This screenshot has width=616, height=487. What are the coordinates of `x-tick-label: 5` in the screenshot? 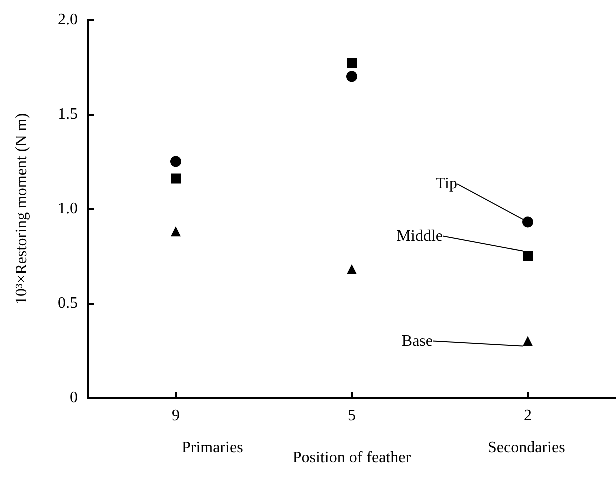 It's located at (352, 416).